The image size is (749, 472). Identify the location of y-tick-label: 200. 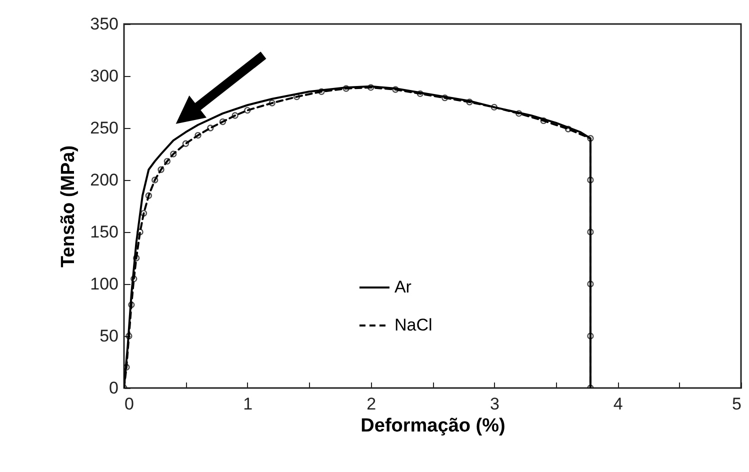
(104, 180).